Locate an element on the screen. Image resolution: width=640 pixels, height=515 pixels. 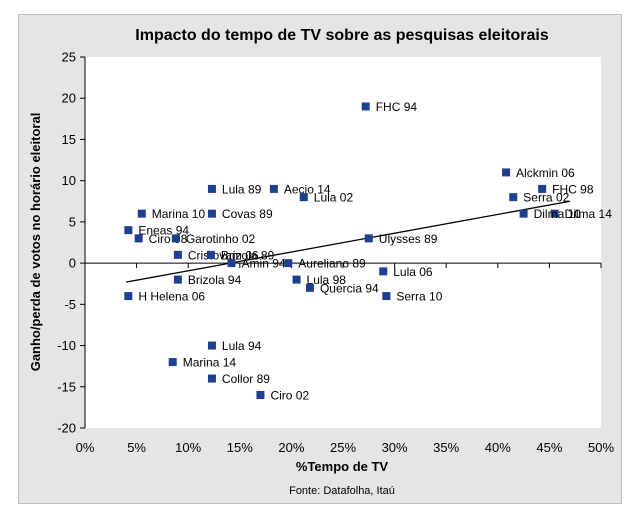
data-point-label: Marina 10 is located at coordinates (179, 214).